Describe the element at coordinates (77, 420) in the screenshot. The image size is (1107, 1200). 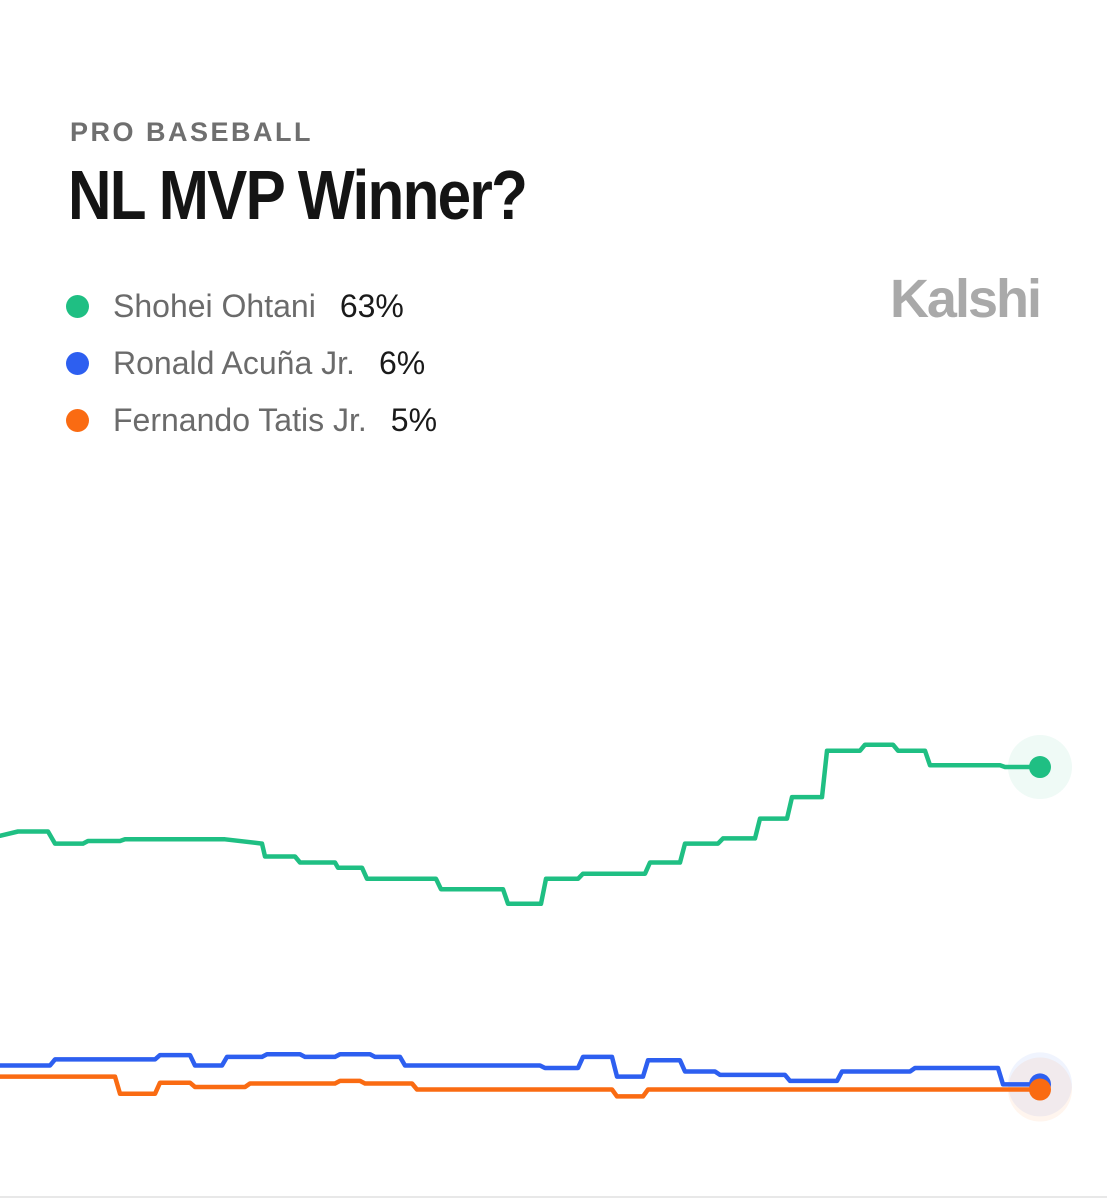
I see `legend-dot-tatis` at that location.